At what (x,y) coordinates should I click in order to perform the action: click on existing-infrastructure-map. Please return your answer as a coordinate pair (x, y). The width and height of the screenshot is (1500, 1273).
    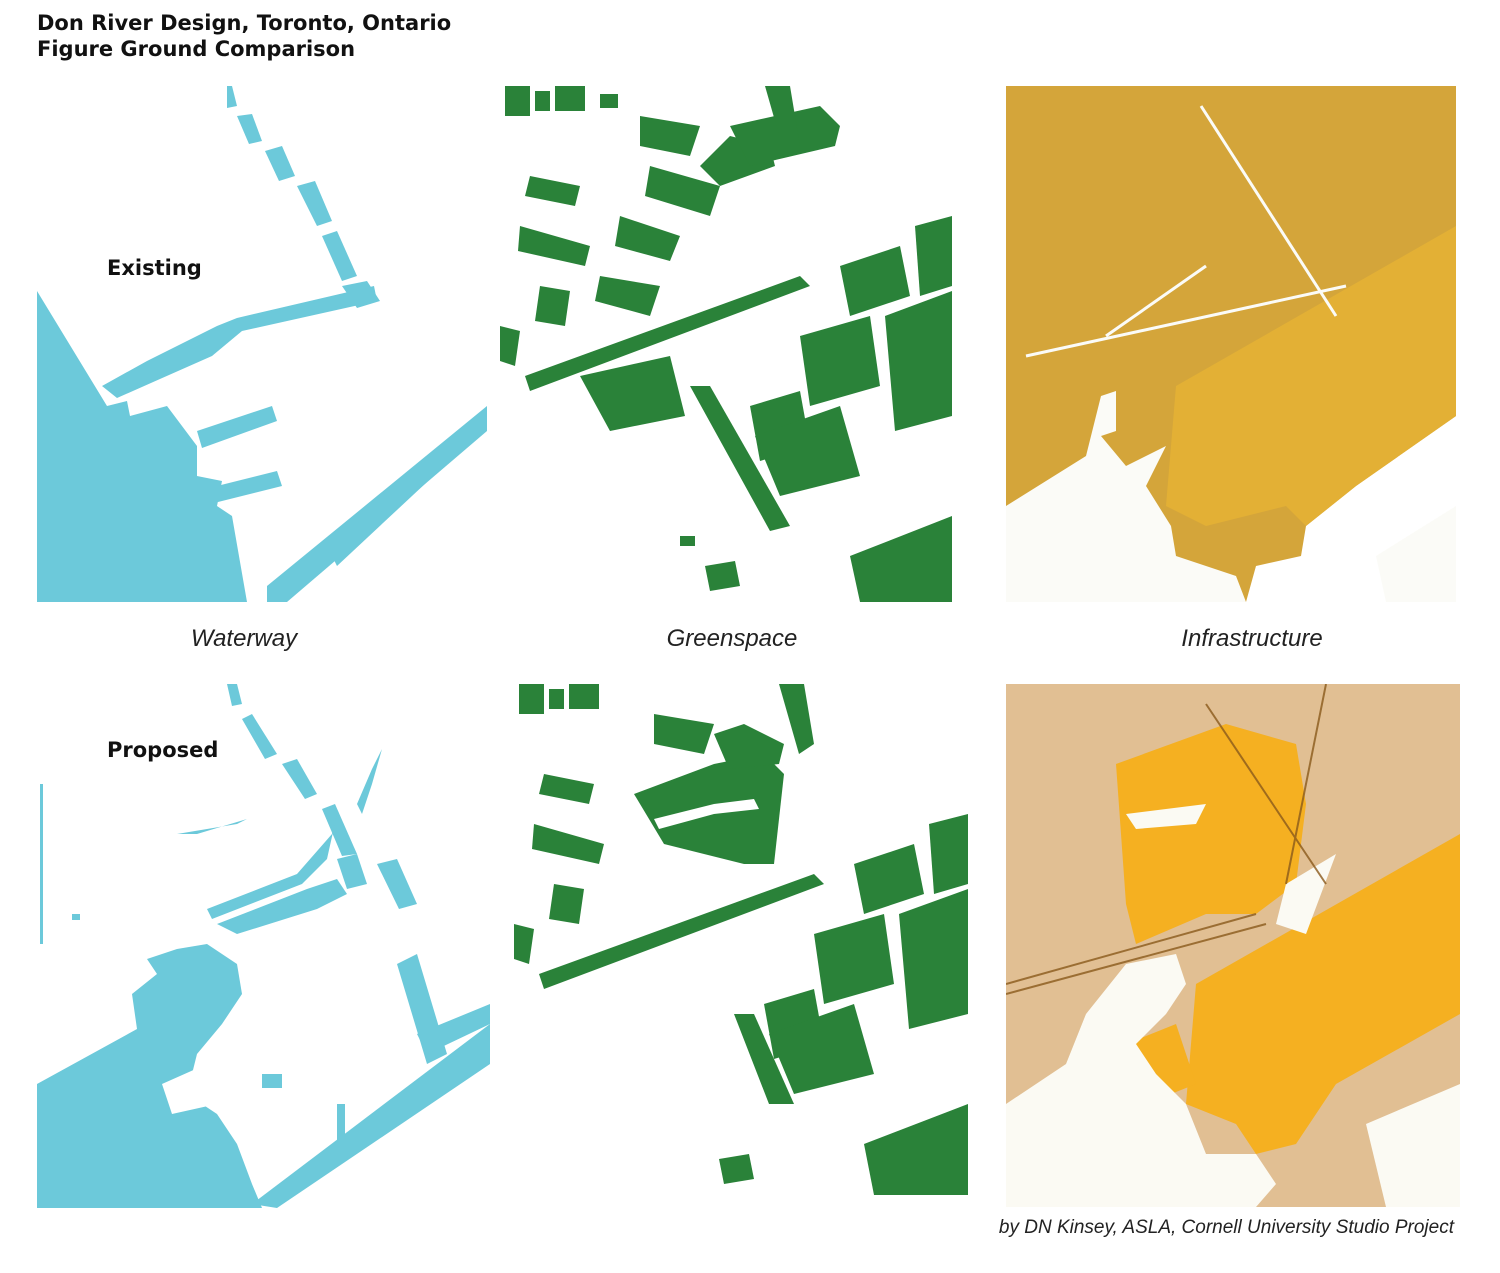
    Looking at the image, I should click on (1231, 344).